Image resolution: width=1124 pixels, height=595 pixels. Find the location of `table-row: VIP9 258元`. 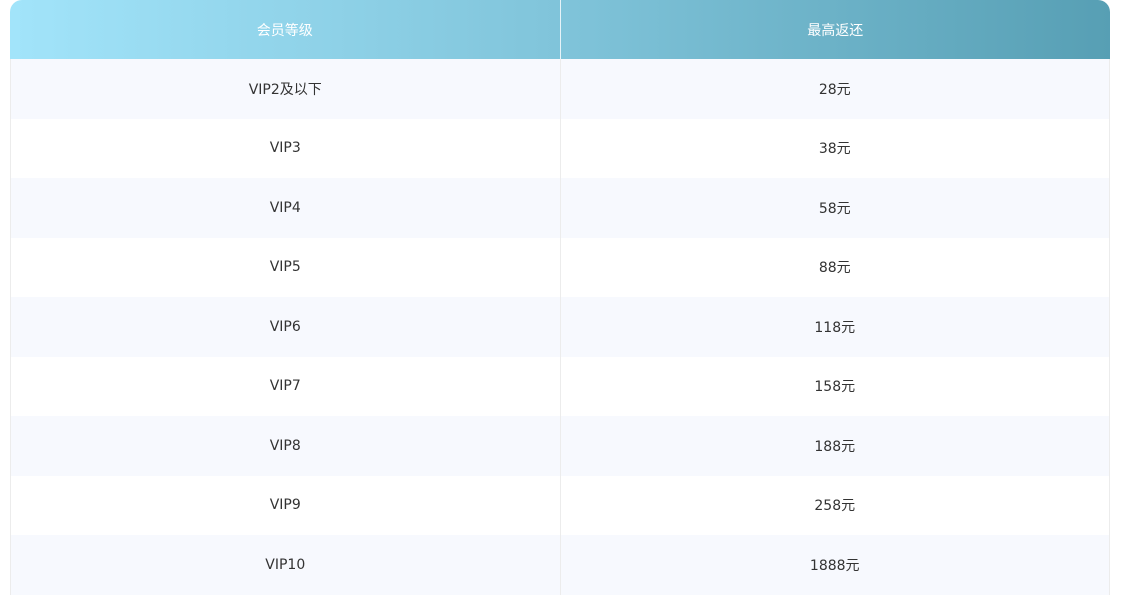

table-row: VIP9 258元 is located at coordinates (560, 505).